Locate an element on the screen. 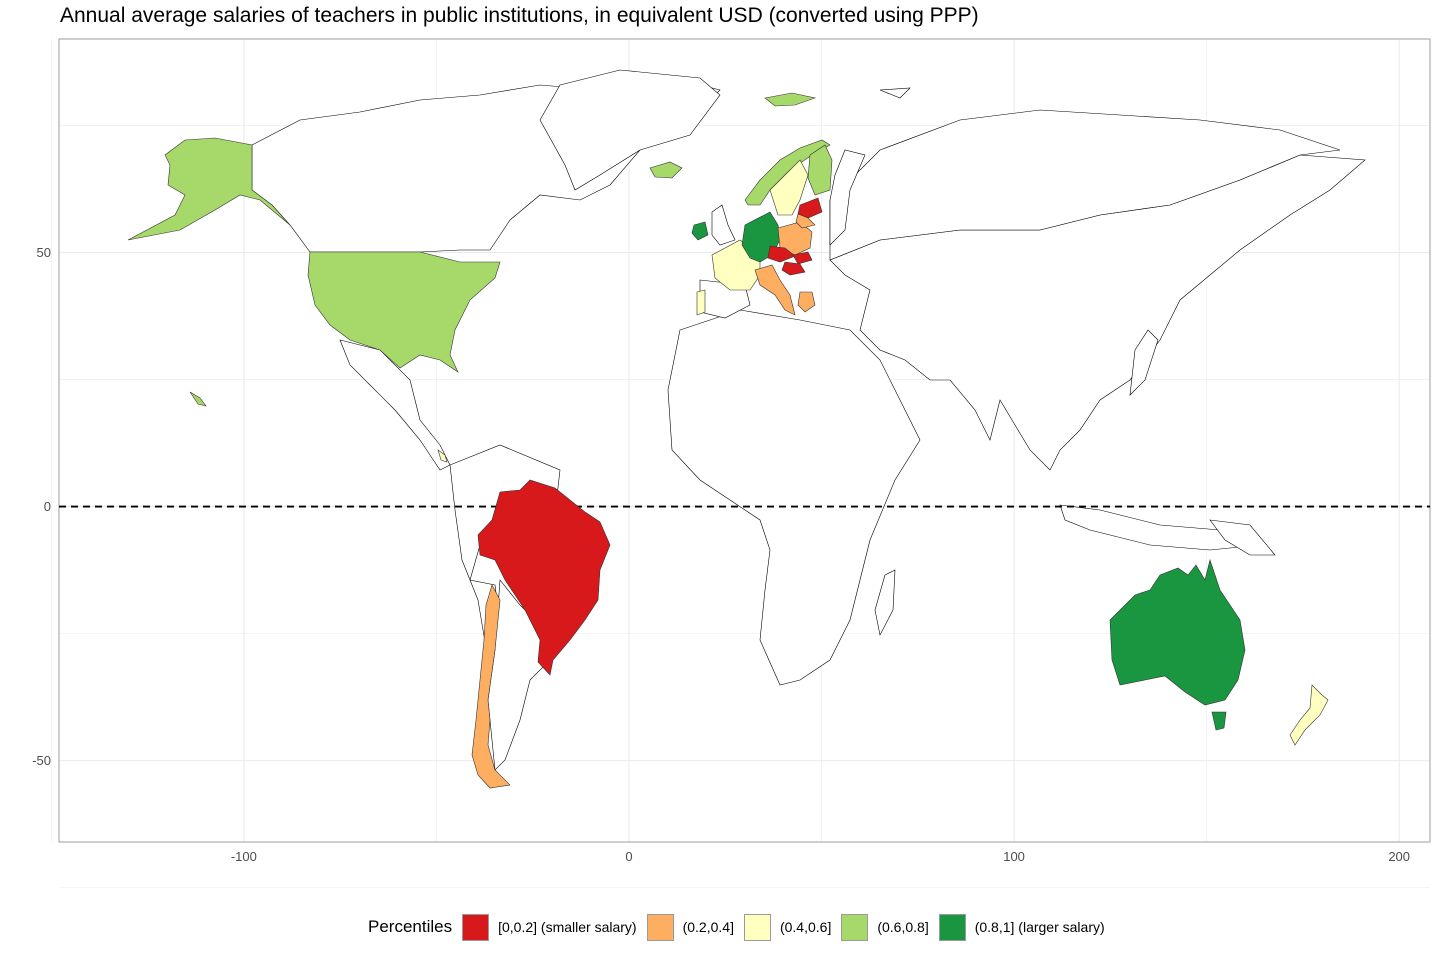 Image resolution: width=1440 pixels, height=960 pixels. land-mexico-central-america is located at coordinates (395, 405).